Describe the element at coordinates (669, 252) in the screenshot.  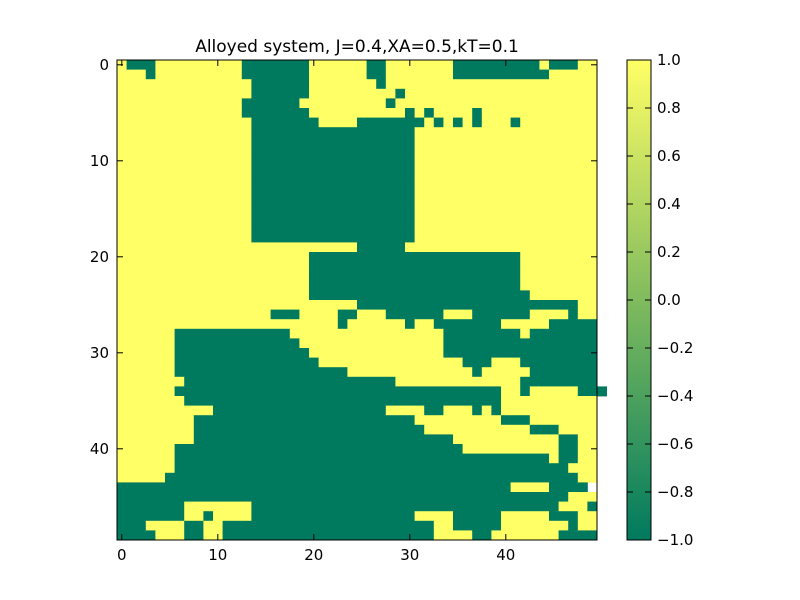
I see `colorbar-tick-label: 0.2` at that location.